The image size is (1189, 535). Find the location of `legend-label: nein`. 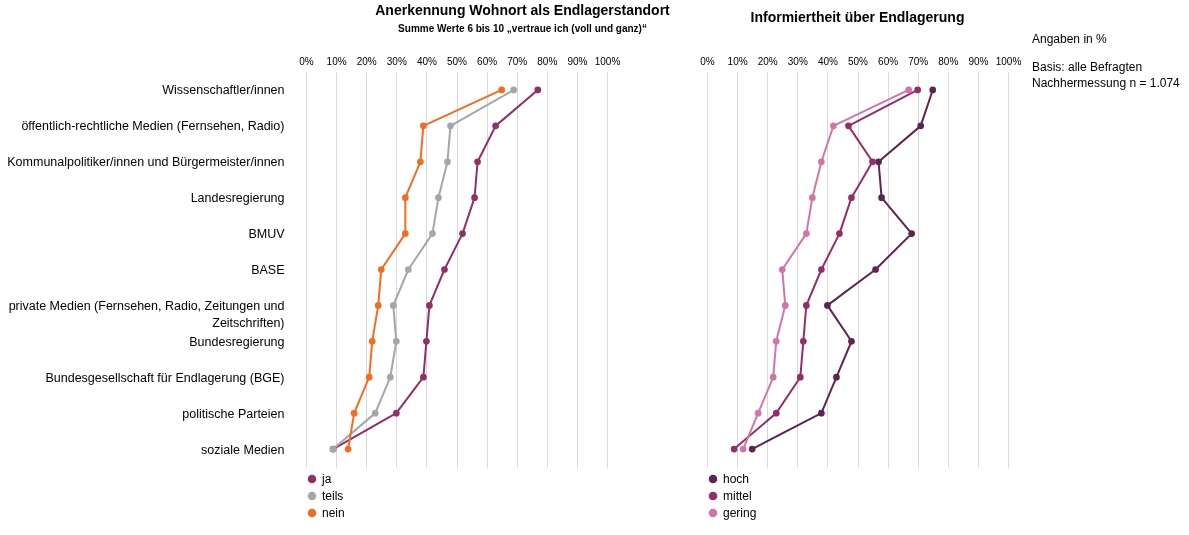

legend-label: nein is located at coordinates (333, 513).